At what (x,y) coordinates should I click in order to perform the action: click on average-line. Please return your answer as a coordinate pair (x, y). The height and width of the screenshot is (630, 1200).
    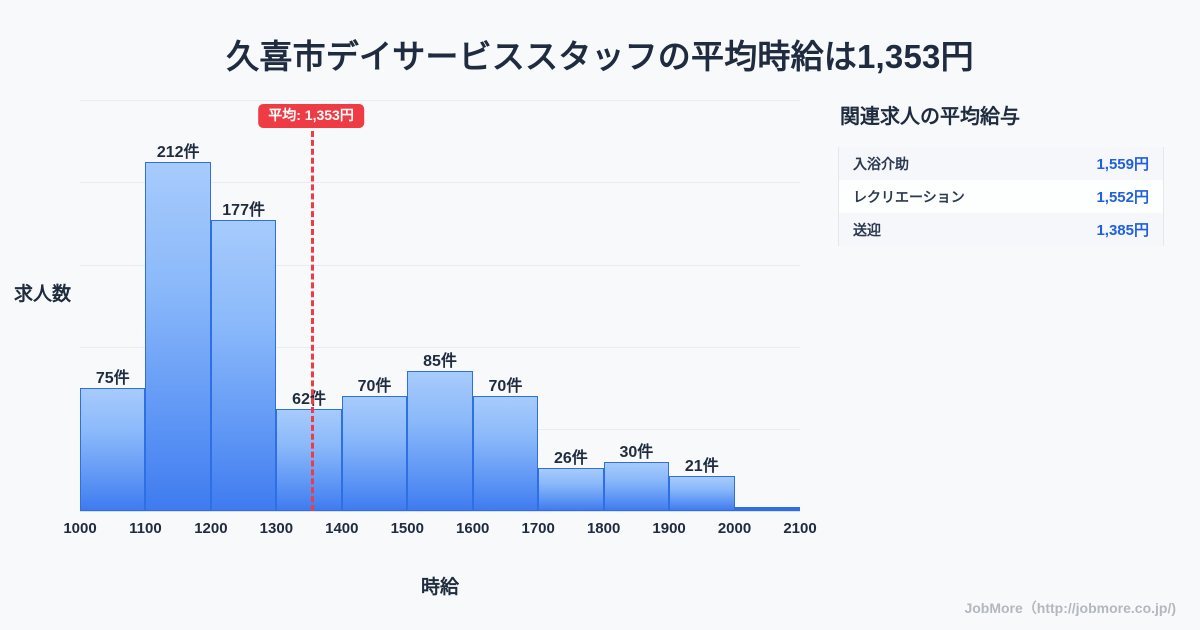
    Looking at the image, I should click on (313, 321).